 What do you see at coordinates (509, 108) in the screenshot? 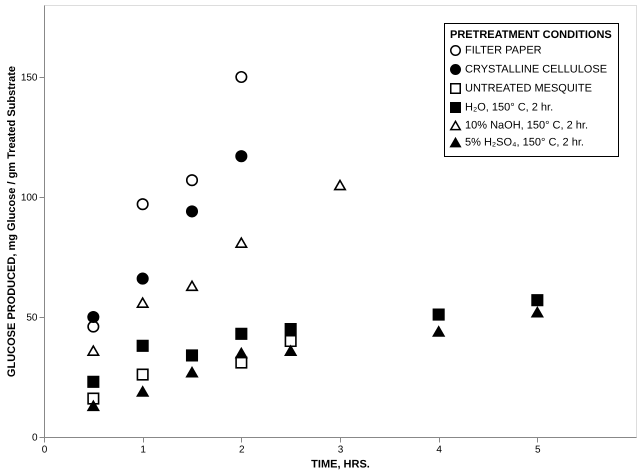
I see `legend-label: H₂O, 150° C, 2 hr.` at bounding box center [509, 108].